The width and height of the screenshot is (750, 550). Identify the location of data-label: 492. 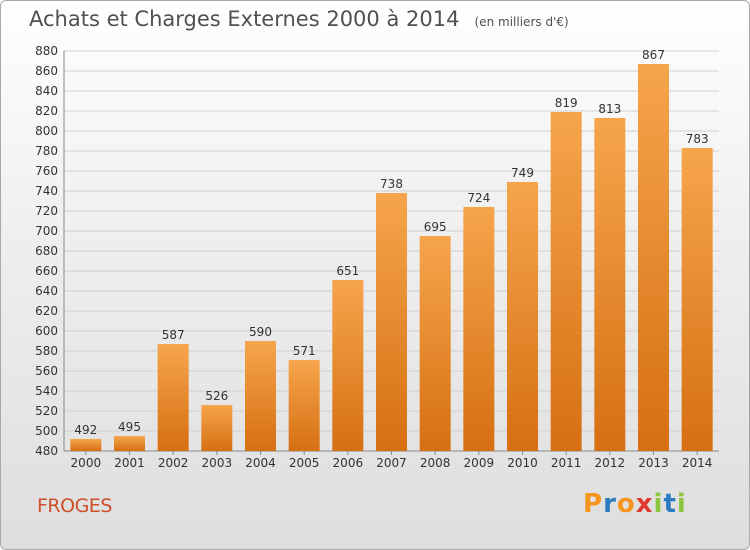
(85, 430).